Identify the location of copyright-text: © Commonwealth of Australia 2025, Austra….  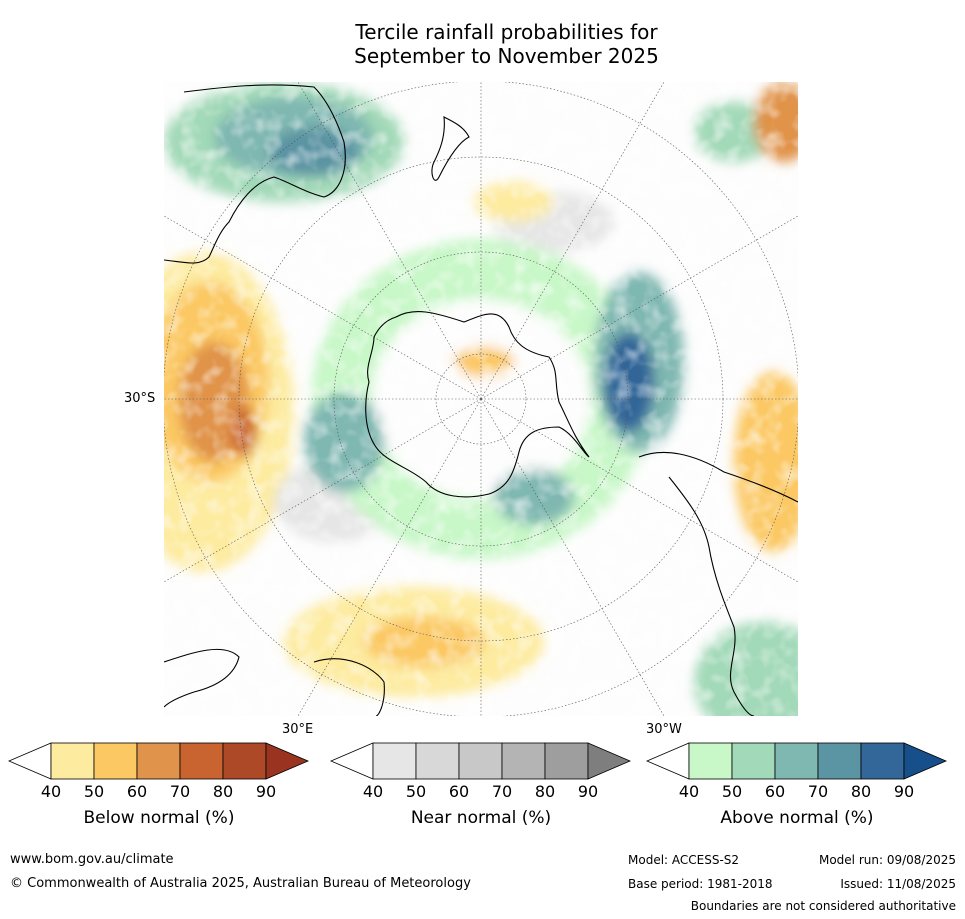
(240, 883).